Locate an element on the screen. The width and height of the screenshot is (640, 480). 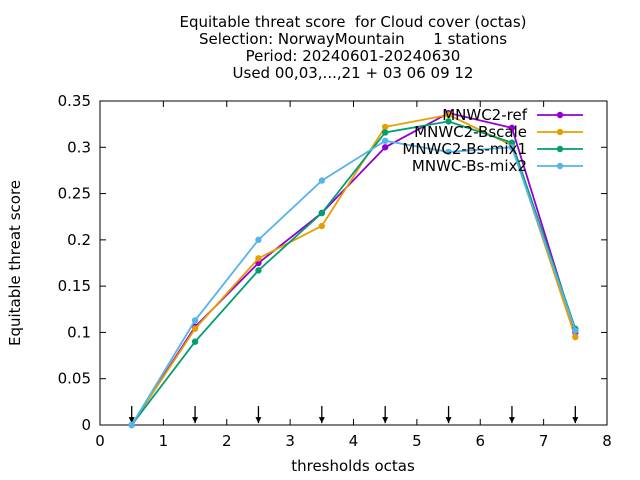
title-line-2: Selection: NorwayMountain 1 stations is located at coordinates (353, 39).